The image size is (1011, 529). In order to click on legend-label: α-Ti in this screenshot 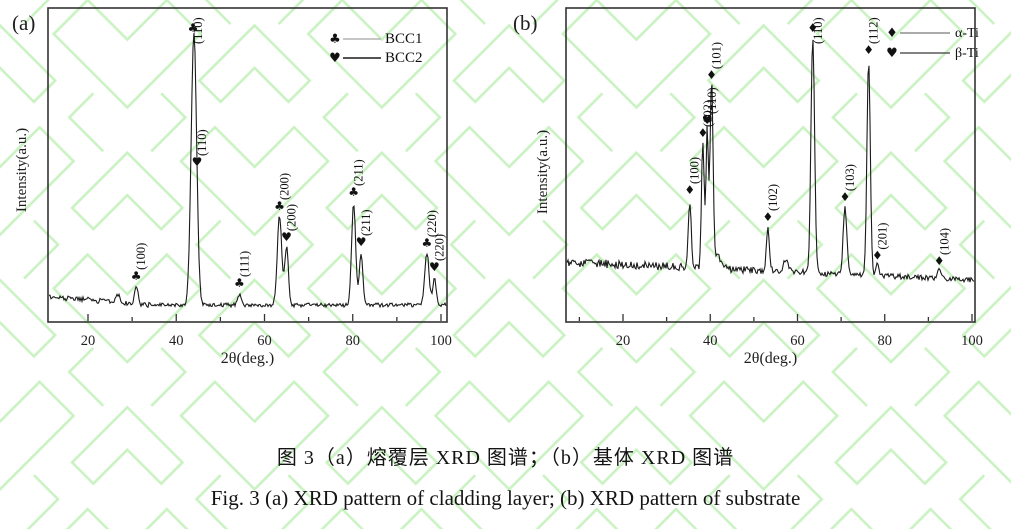, I will do `click(967, 33)`.